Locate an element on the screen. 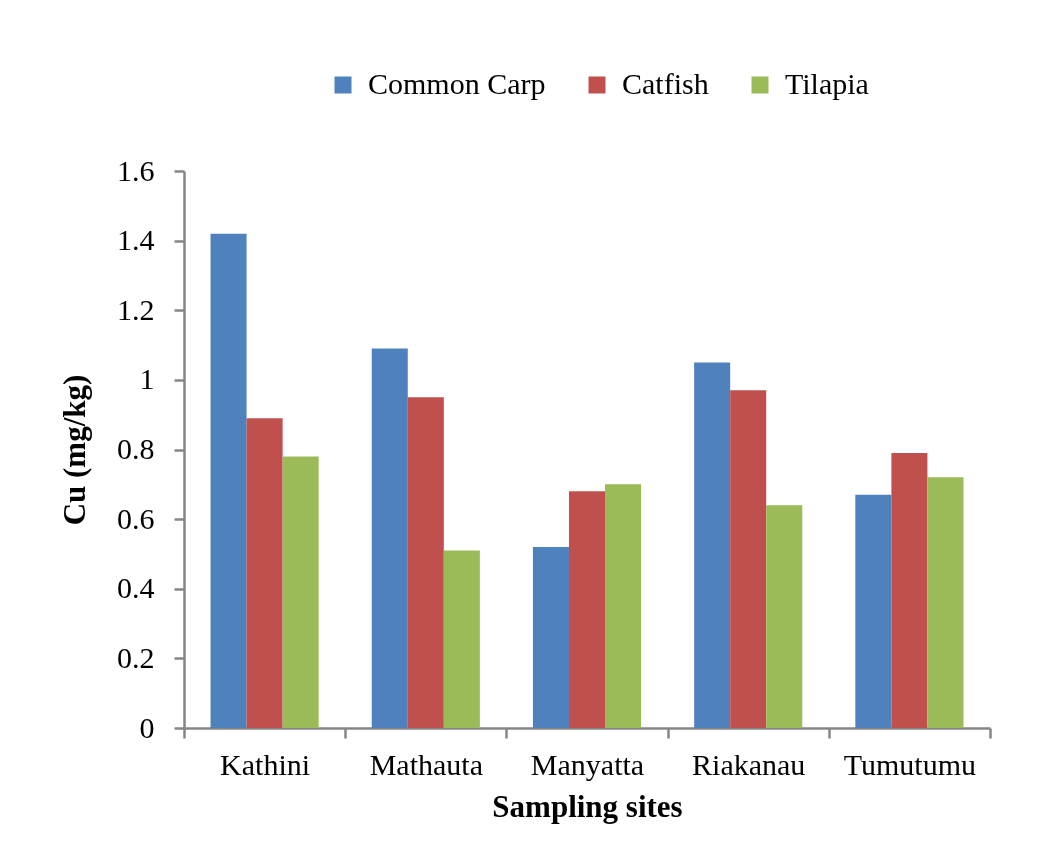 Image resolution: width=1055 pixels, height=844 pixels. y-tick-label: 0.2 is located at coordinates (136, 657).